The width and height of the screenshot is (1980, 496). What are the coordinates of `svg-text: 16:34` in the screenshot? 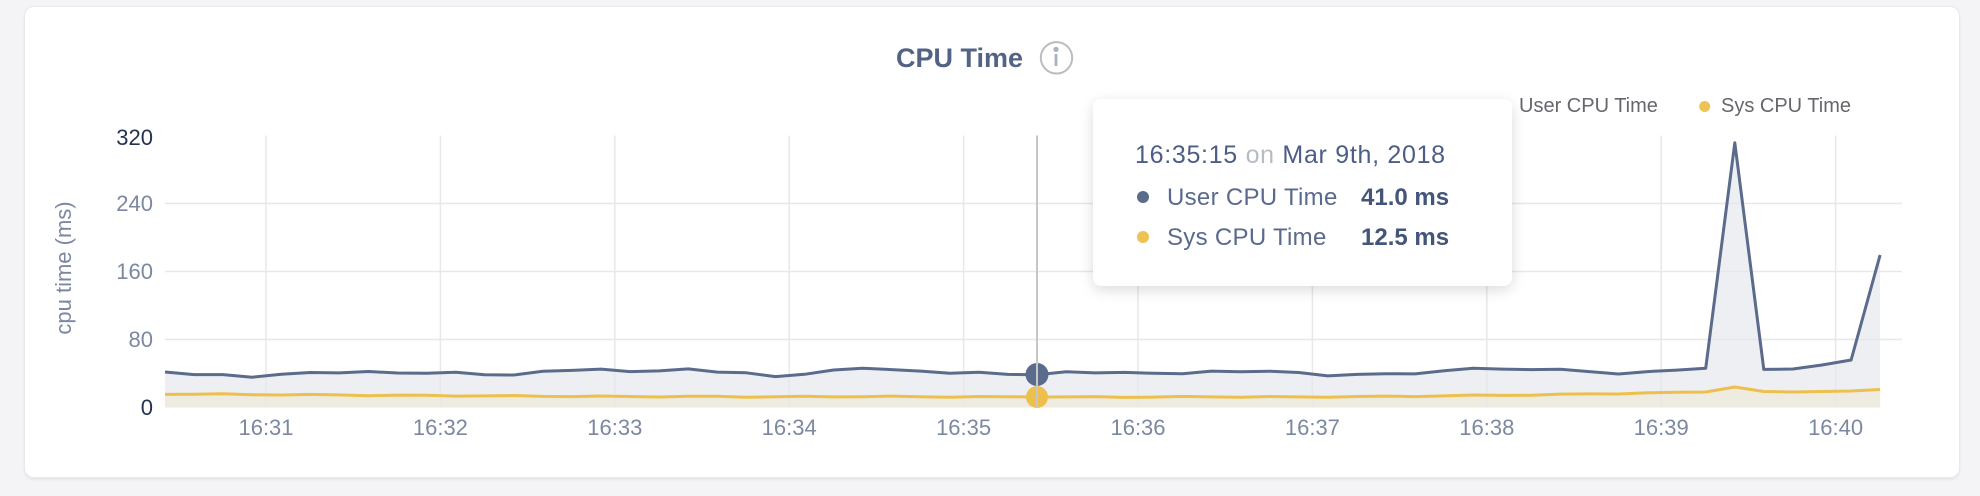 It's located at (789, 427).